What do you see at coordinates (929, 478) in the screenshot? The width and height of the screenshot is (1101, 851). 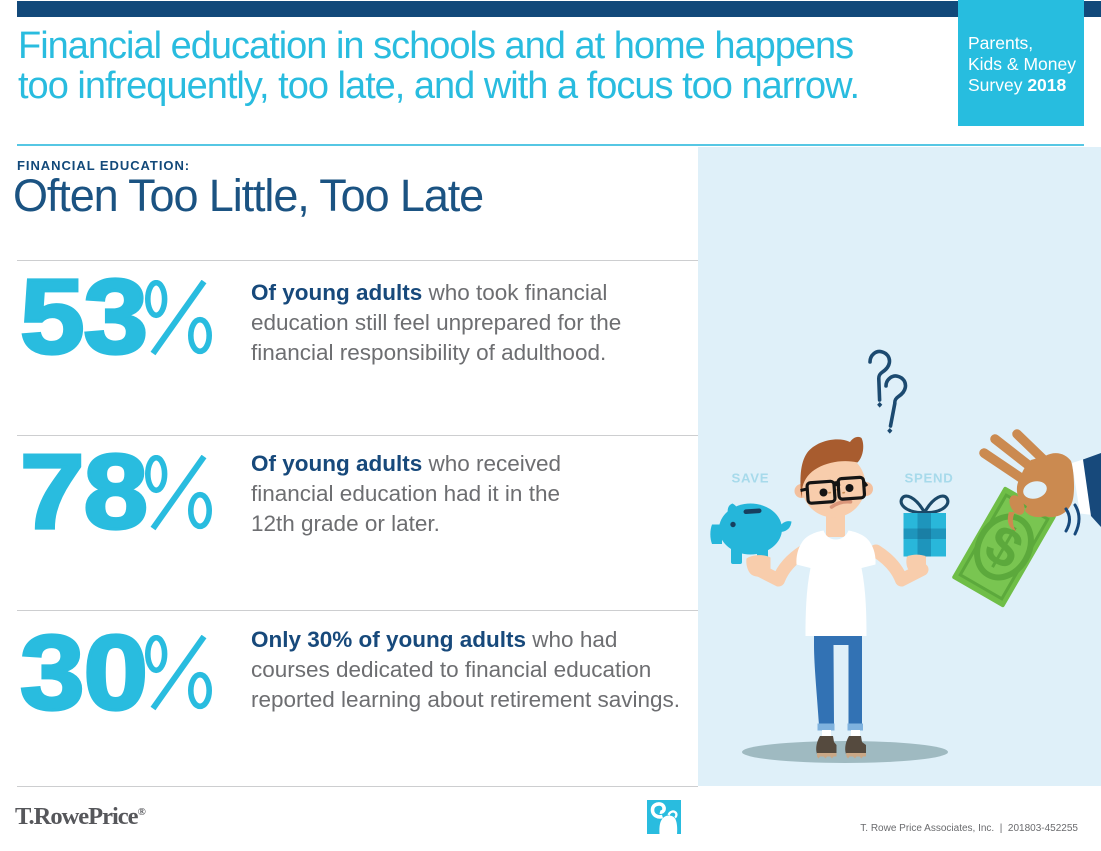 I see `svg-text: SPEND` at bounding box center [929, 478].